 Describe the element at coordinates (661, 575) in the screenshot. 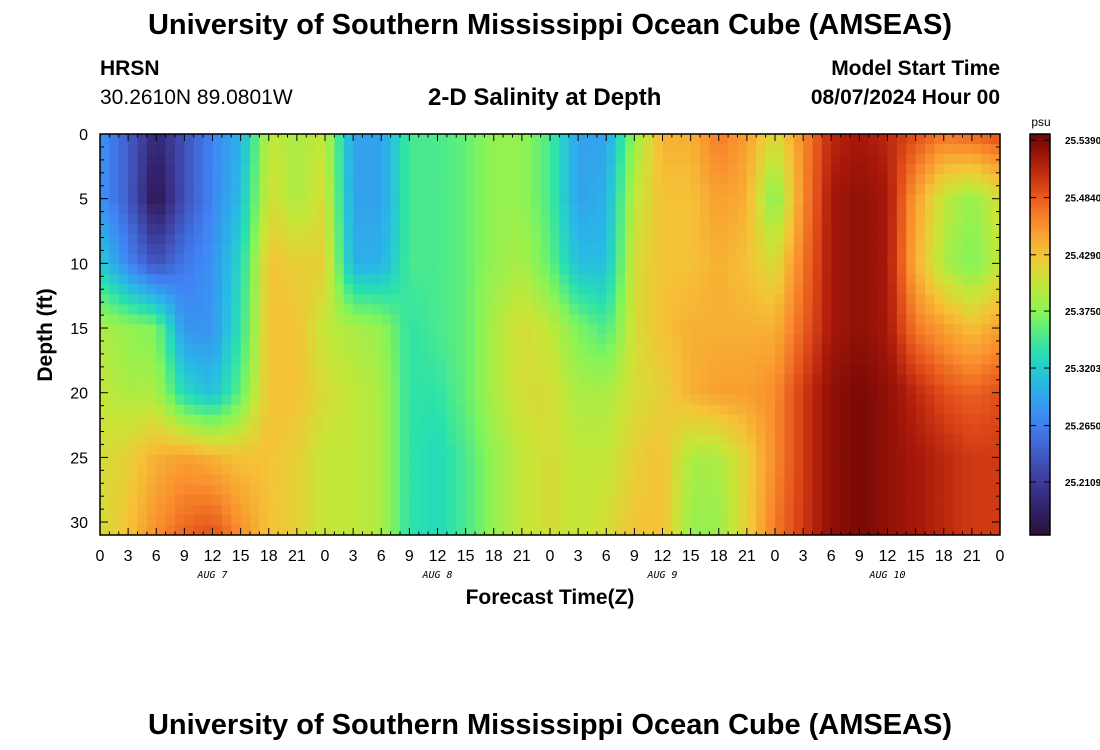

I see `day-label: AUG 9` at that location.